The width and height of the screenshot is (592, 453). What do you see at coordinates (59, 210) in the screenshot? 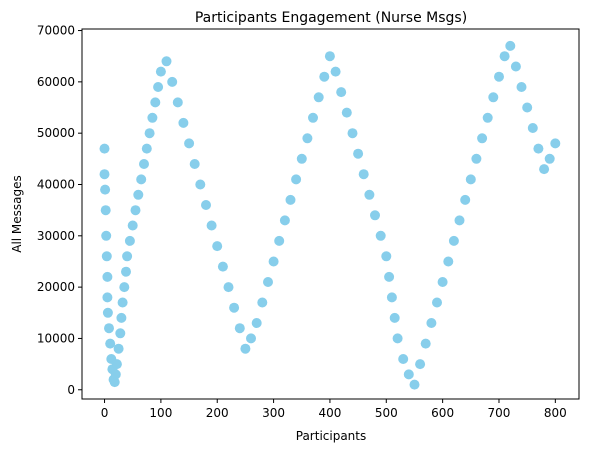
I see `y-axis: 0 10000 20000 30000 40000 50000 60000 70000` at bounding box center [59, 210].